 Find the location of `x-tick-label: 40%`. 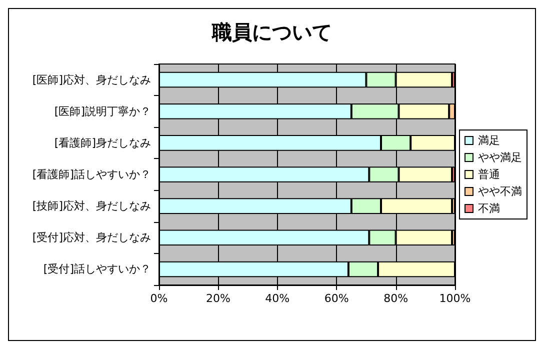

x-tick-label: 40% is located at coordinates (277, 298).